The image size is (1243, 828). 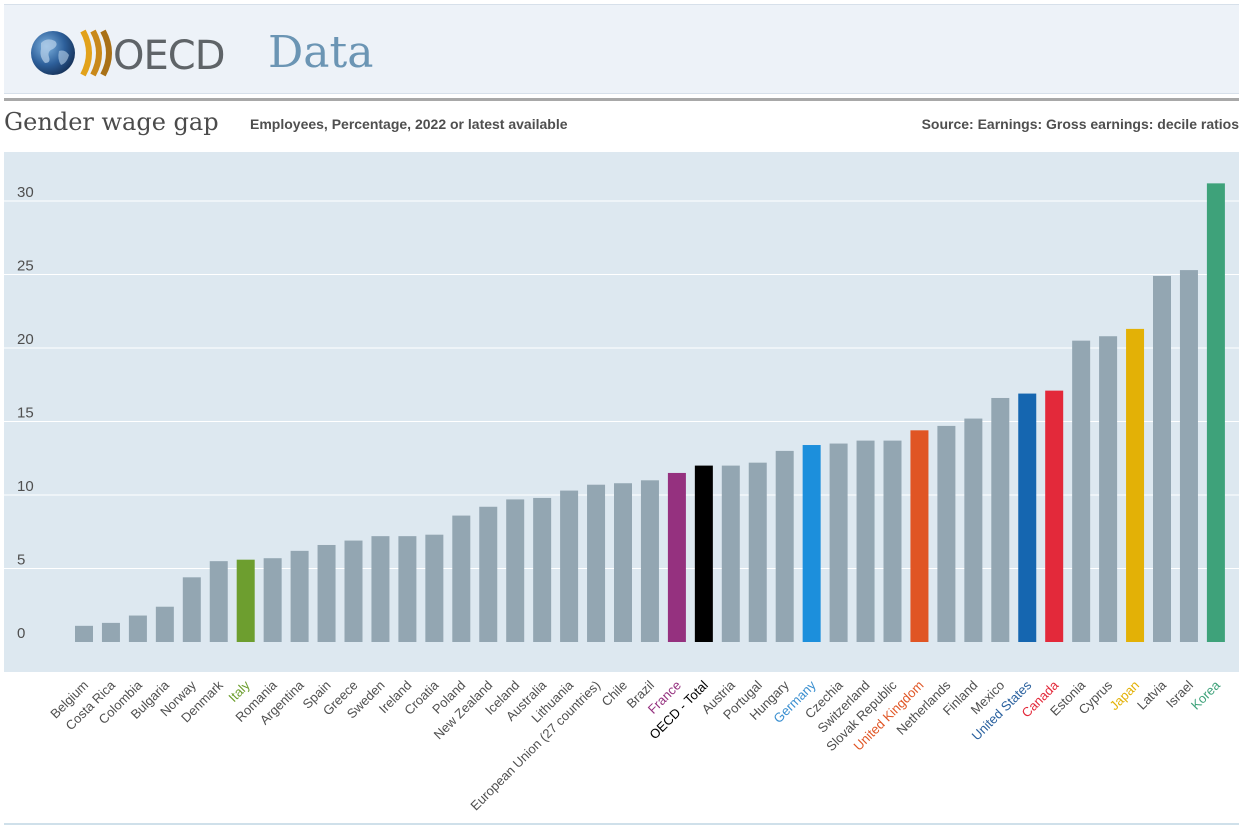 What do you see at coordinates (1081, 491) in the screenshot?
I see `bar-estonia` at bounding box center [1081, 491].